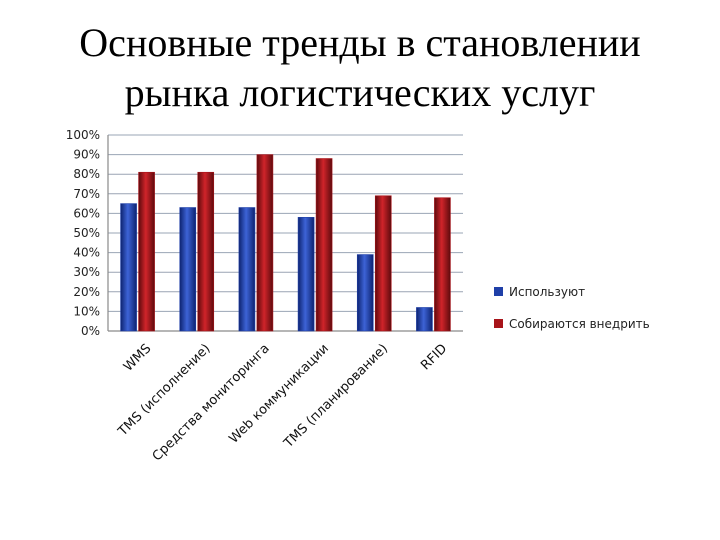  What do you see at coordinates (86, 194) in the screenshot?
I see `y-tick-label: 70%` at bounding box center [86, 194].